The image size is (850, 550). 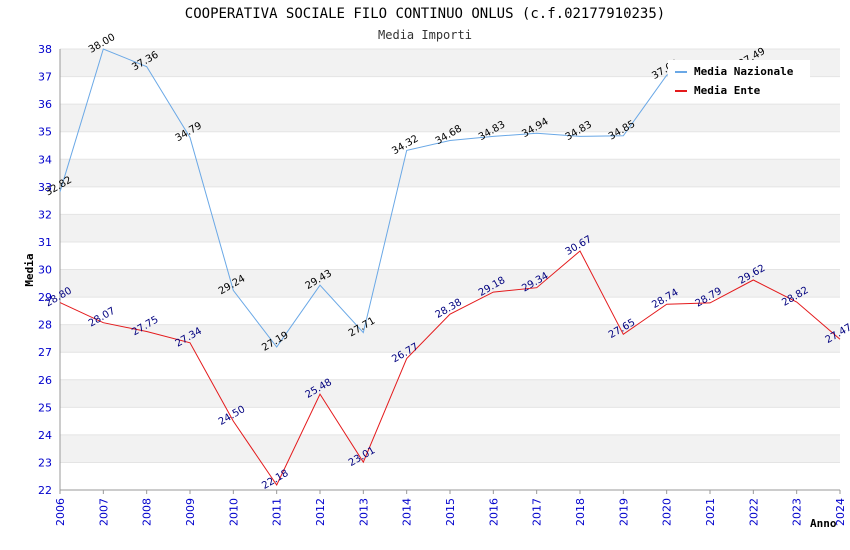 What do you see at coordinates (493, 512) in the screenshot?
I see `x-tick-label-2016: 2016` at bounding box center [493, 512].